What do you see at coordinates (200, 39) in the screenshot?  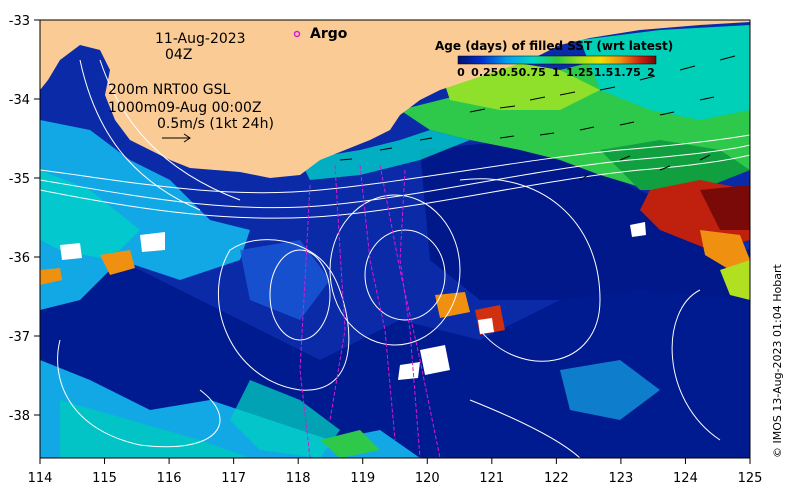 I see `date-label: 11-Aug-2023` at bounding box center [200, 39].